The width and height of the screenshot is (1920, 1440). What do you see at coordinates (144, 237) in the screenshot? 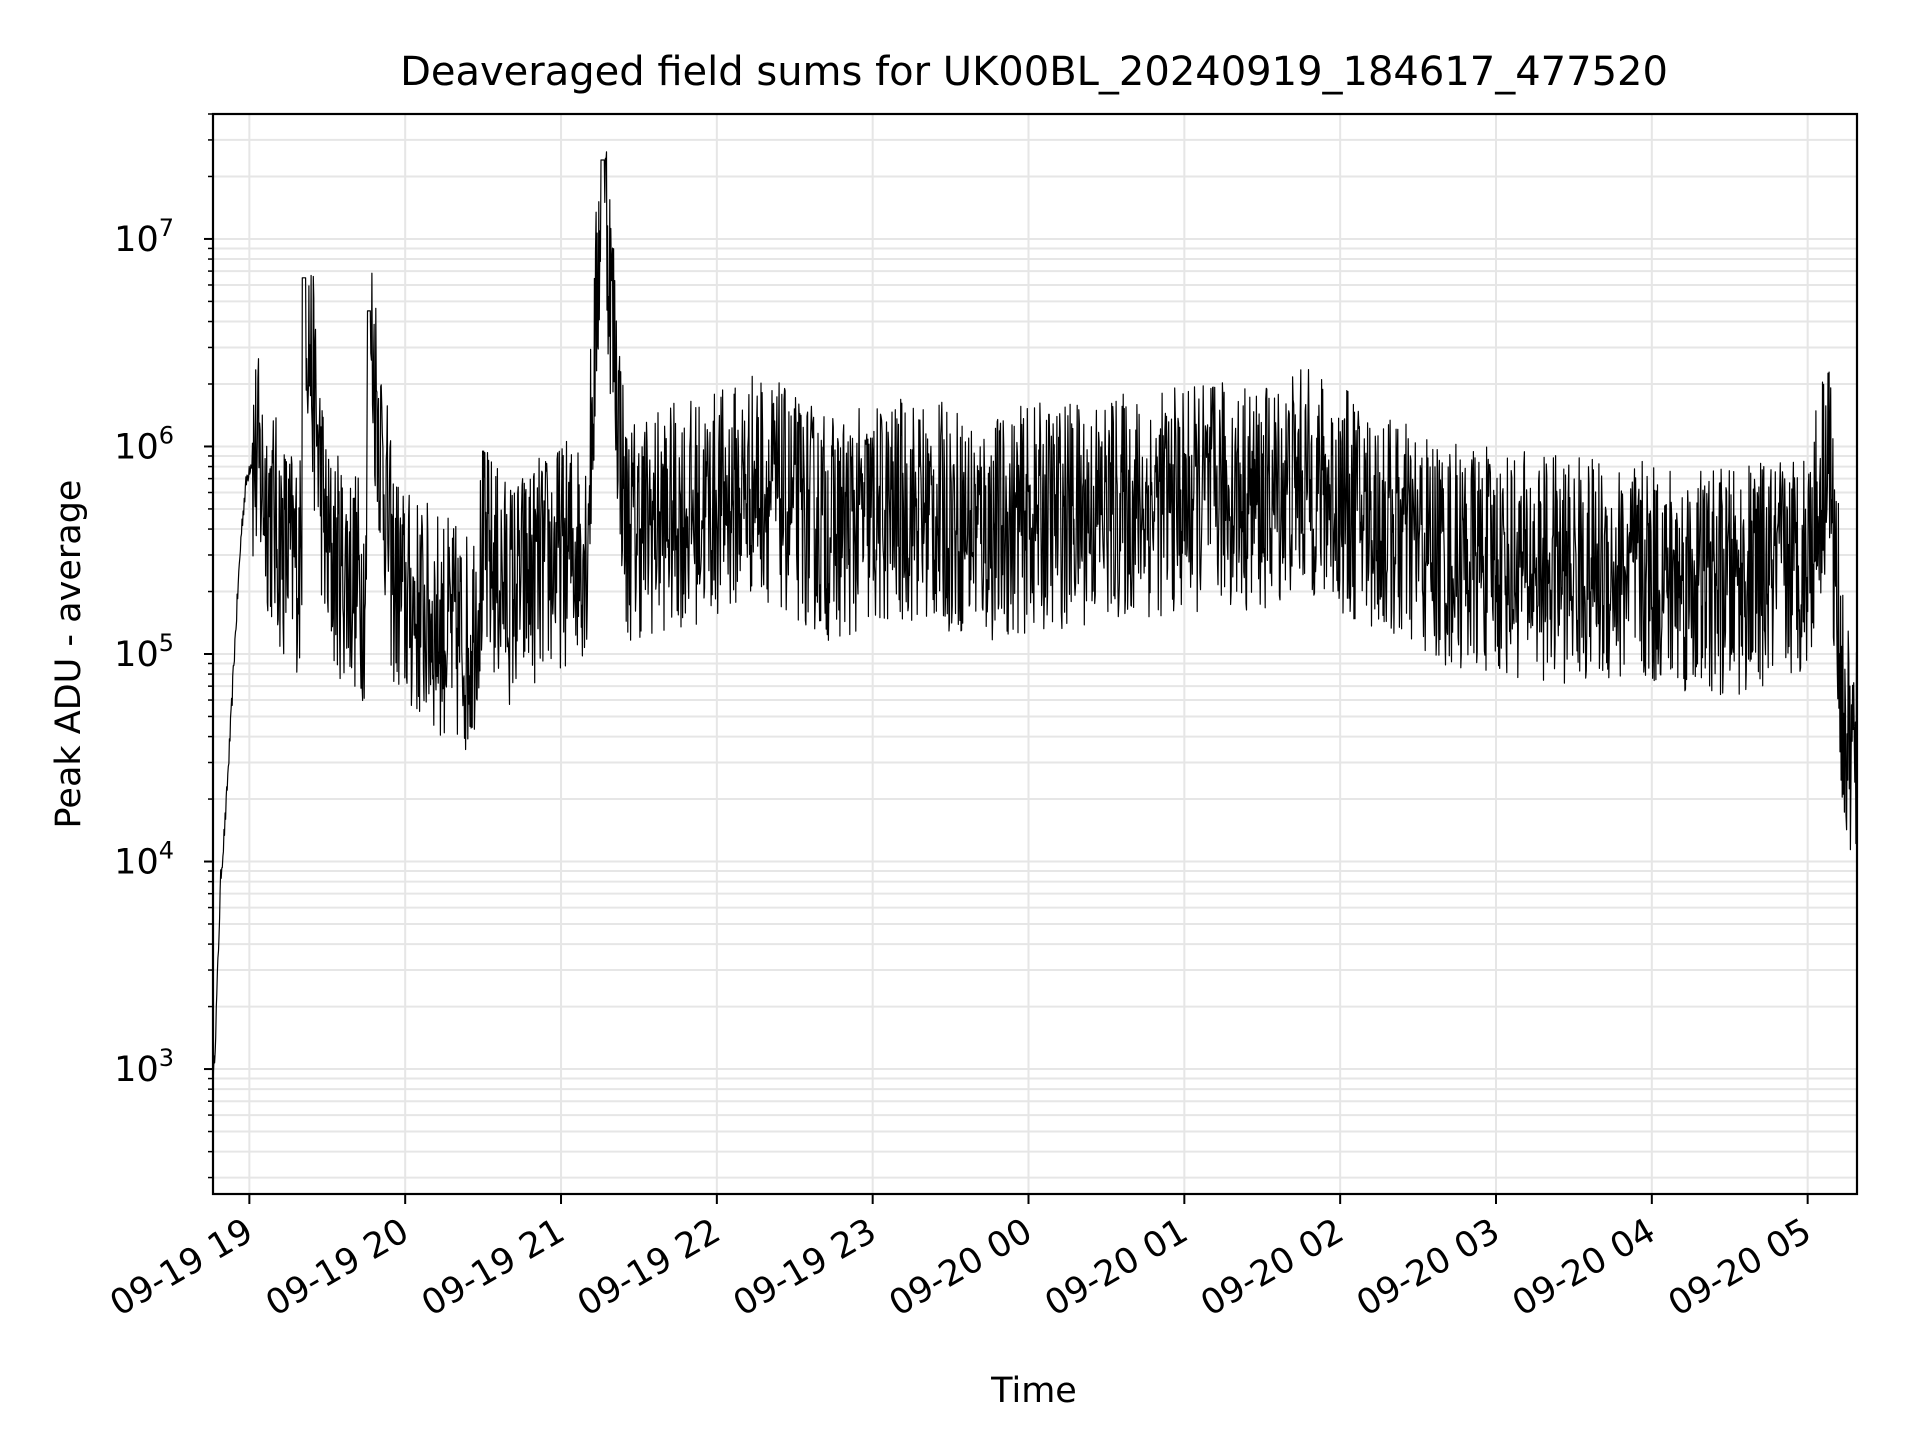
I see `y-tick-label: 10⁷` at bounding box center [144, 237].